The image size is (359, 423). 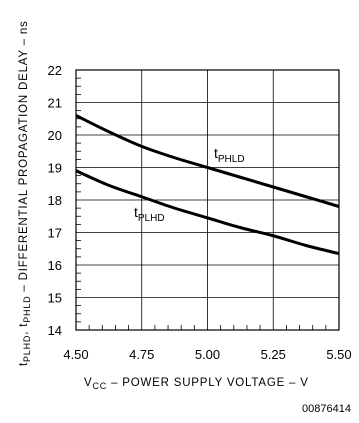 What do you see at coordinates (55, 298) in the screenshot?
I see `y-tick-label: 15` at bounding box center [55, 298].